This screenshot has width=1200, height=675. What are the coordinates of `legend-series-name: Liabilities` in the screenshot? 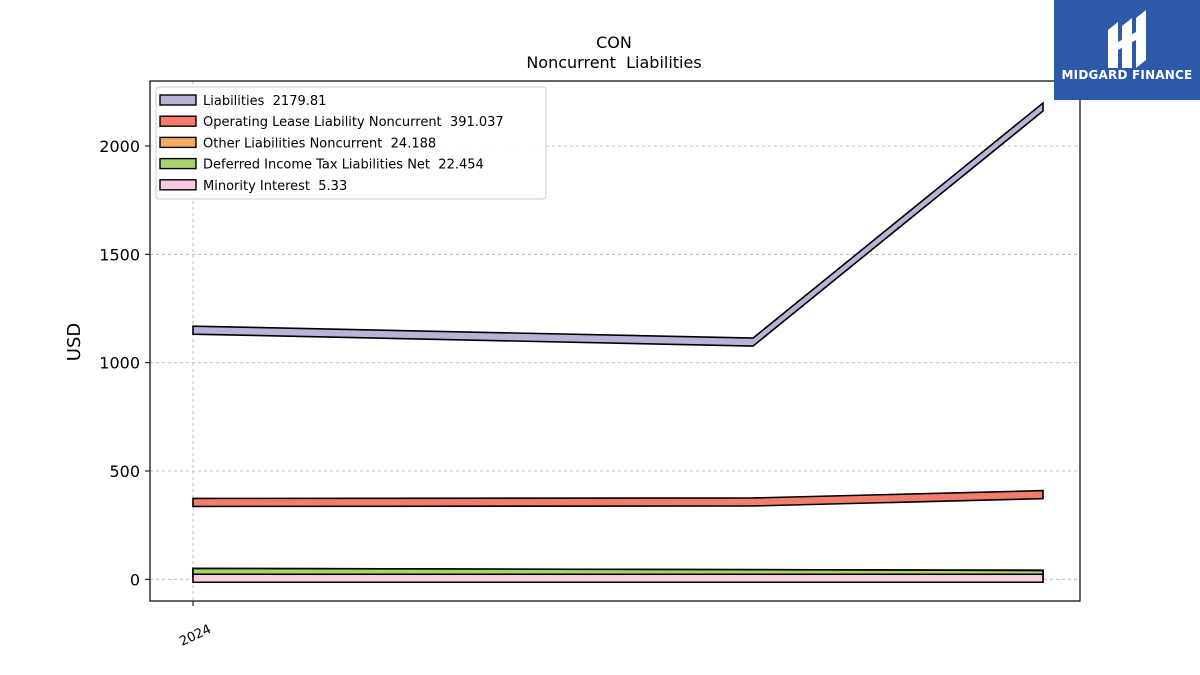 It's located at (234, 101).